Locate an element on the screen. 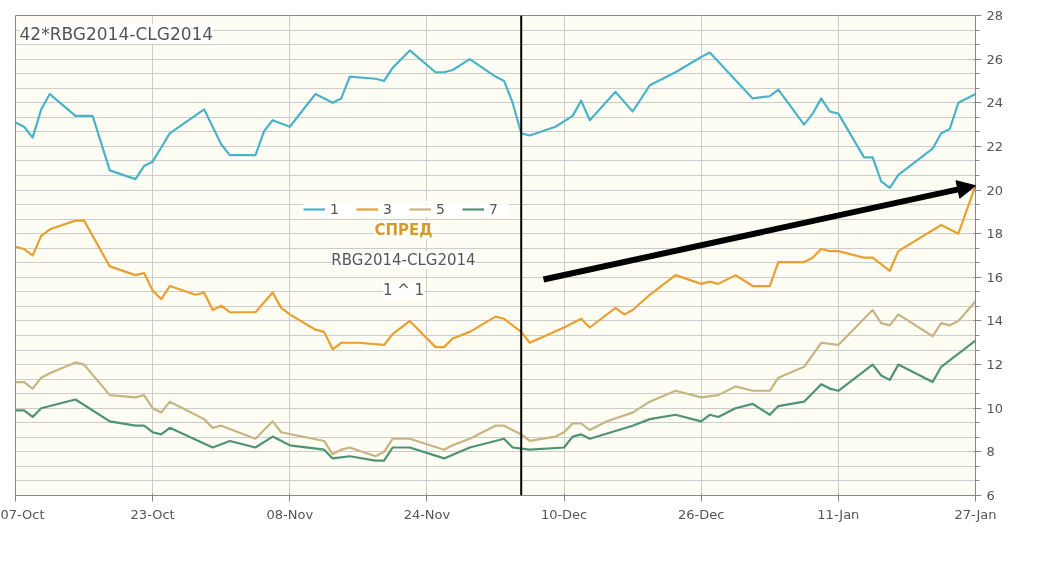 The image size is (1055, 577). y-tick-label: 8 is located at coordinates (990, 452).